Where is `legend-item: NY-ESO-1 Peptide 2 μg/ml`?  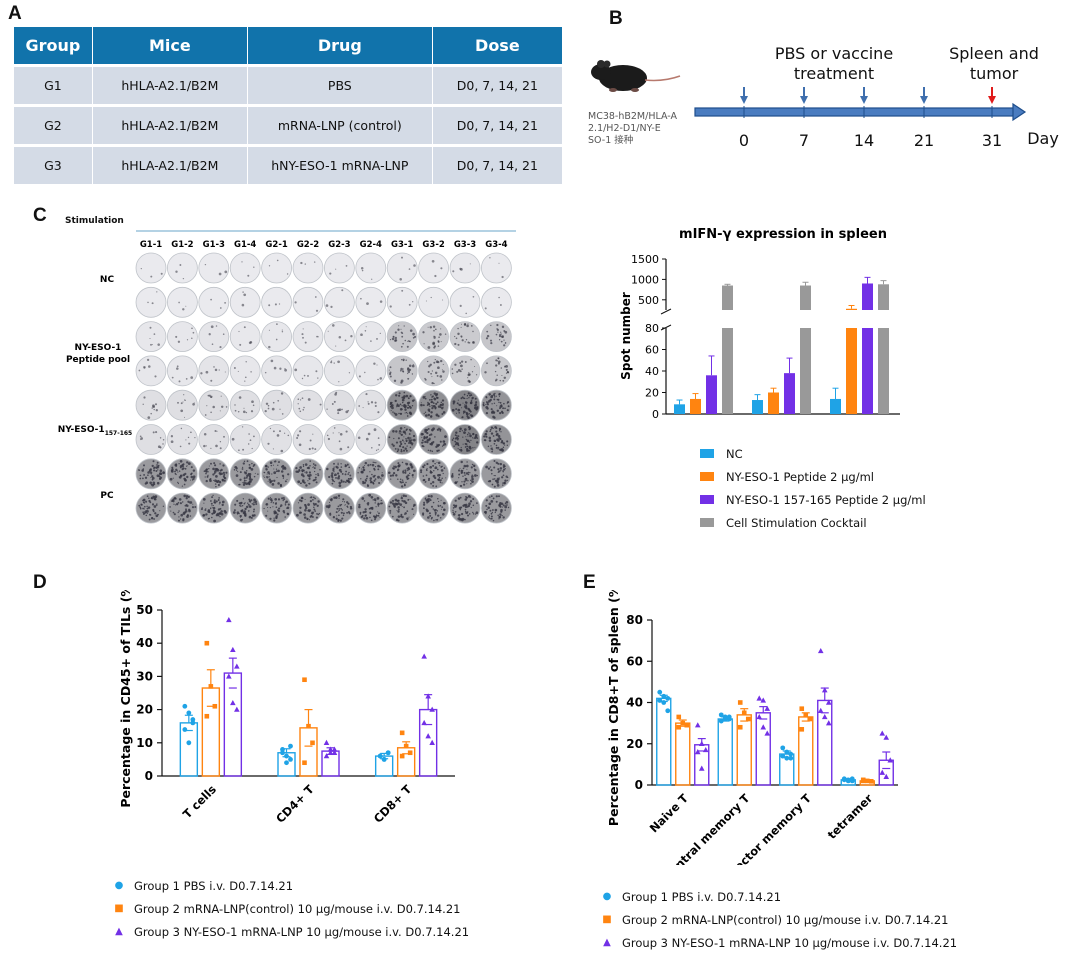
legend-item: NY-ESO-1 Peptide 2 μg/ml is located at coordinates (813, 476).